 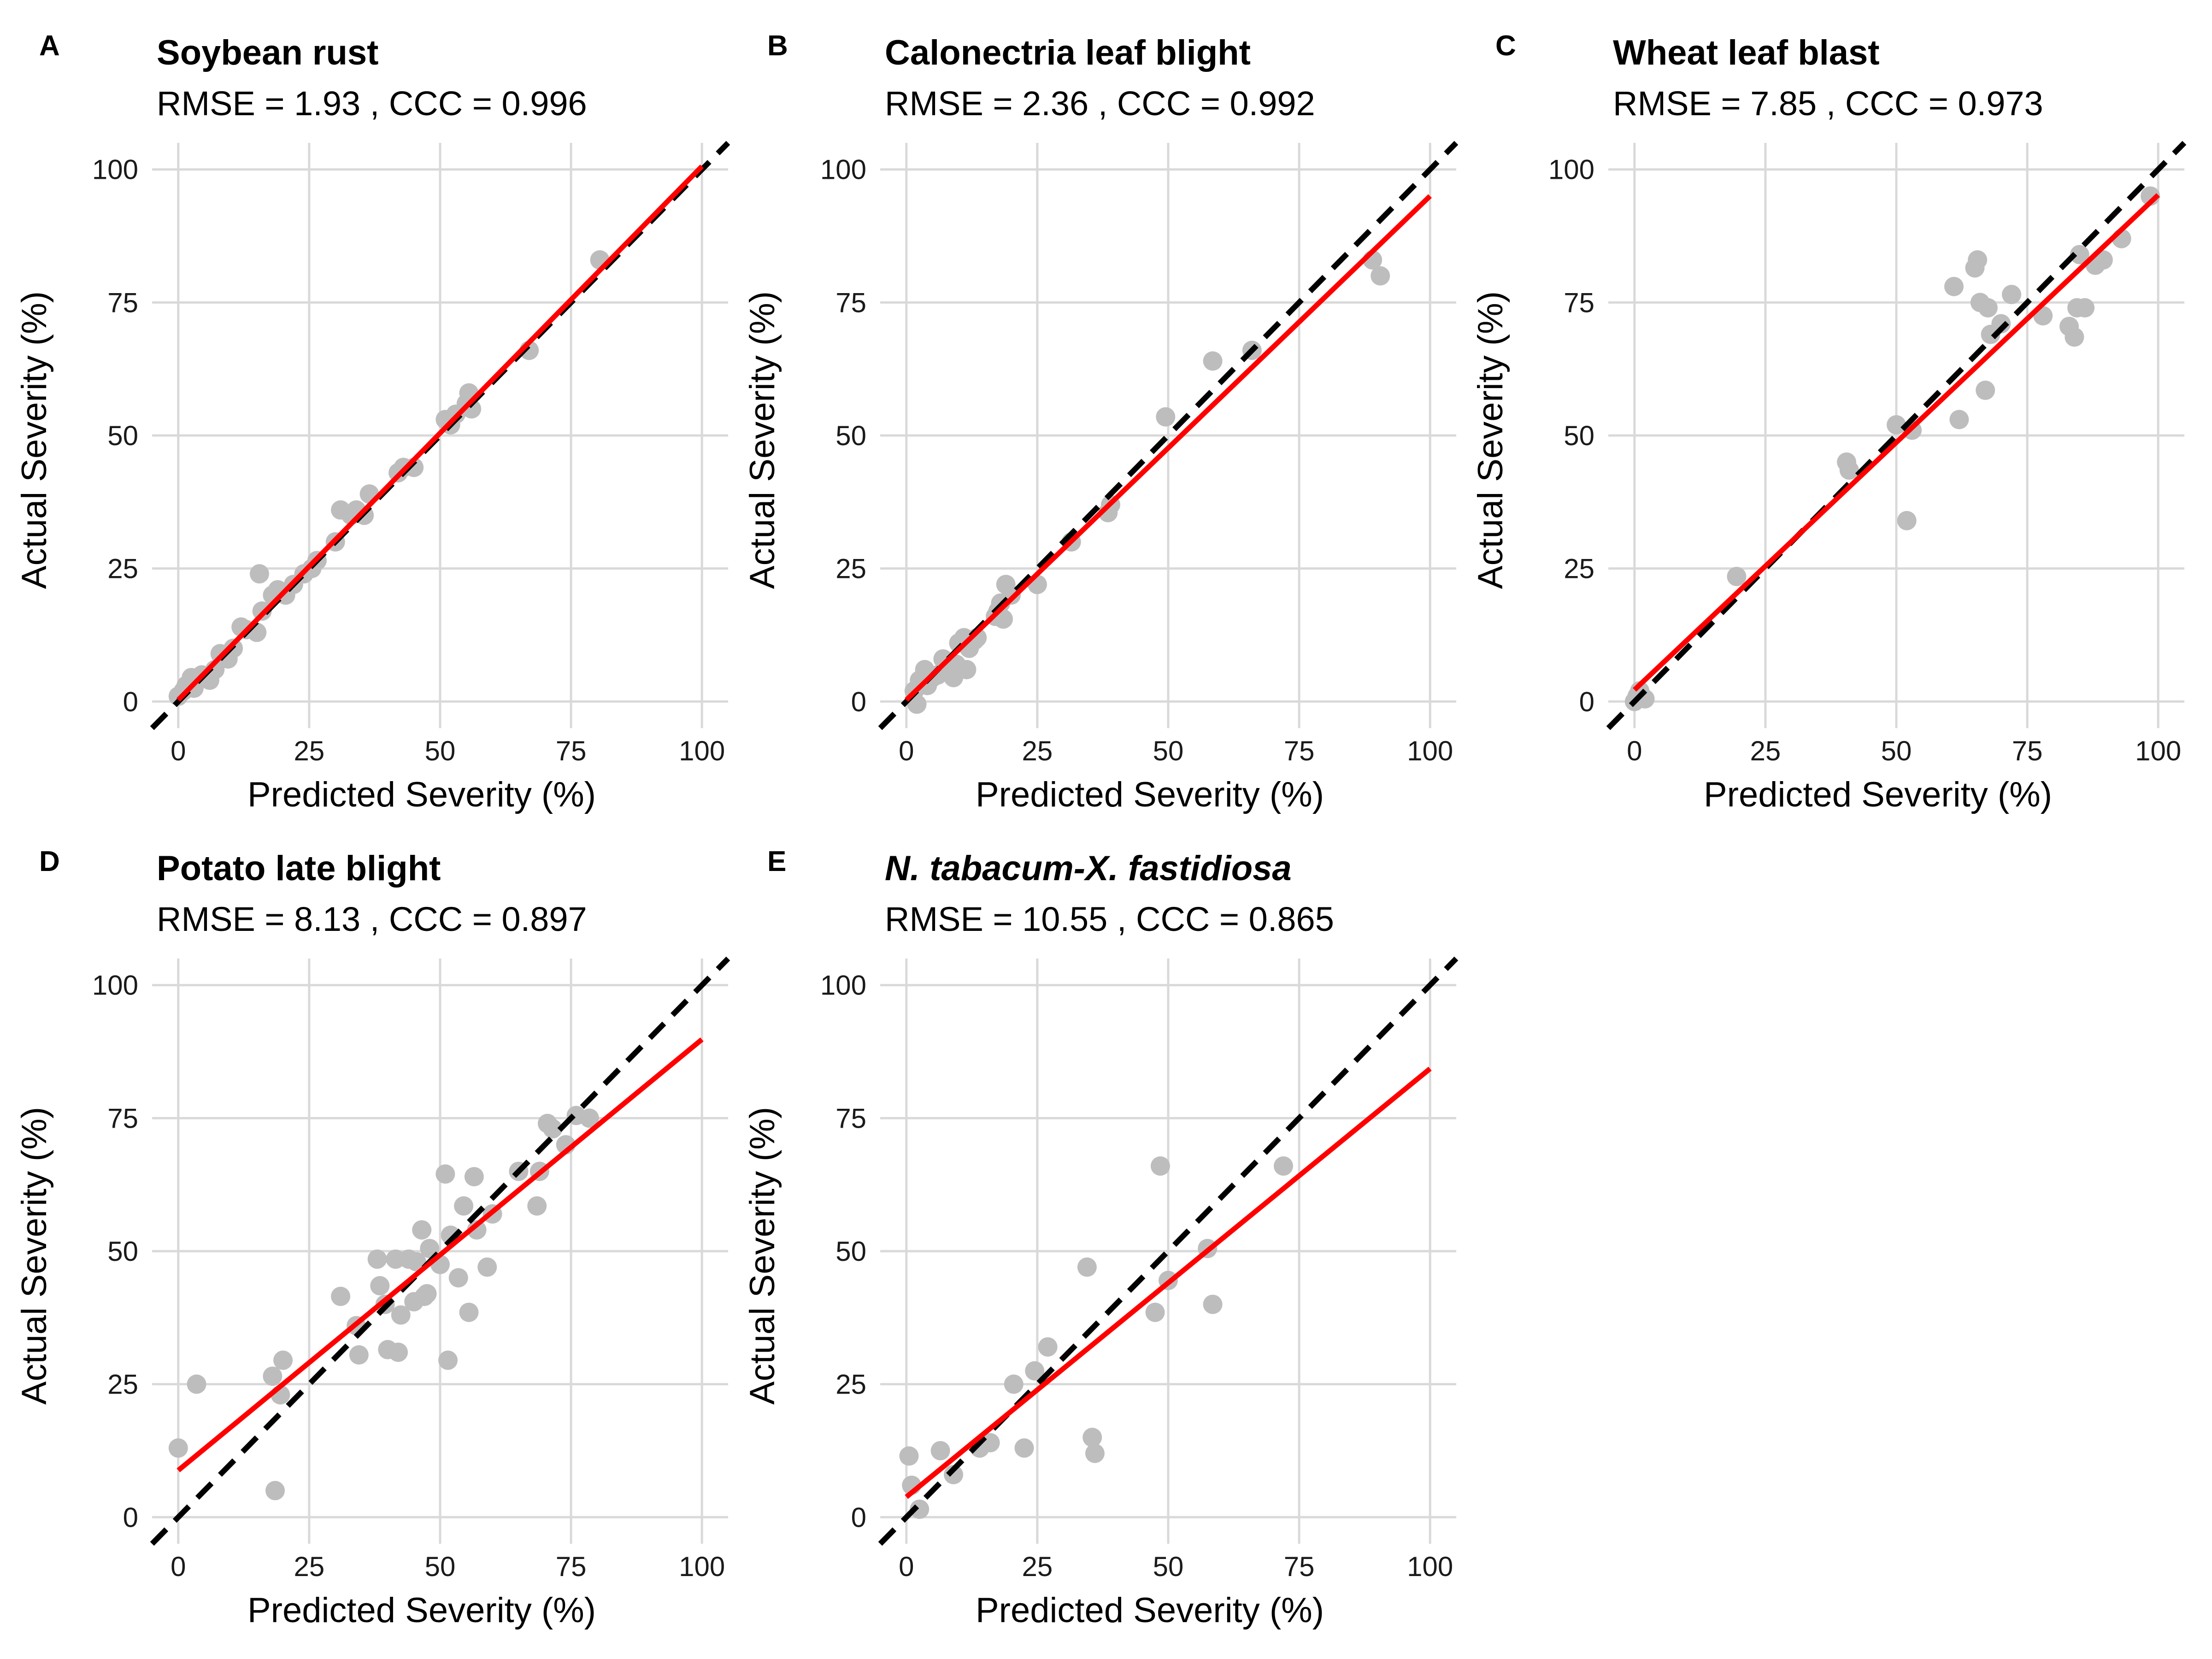 What do you see at coordinates (843, 169) in the screenshot?
I see `y-tick-label: 100` at bounding box center [843, 169].